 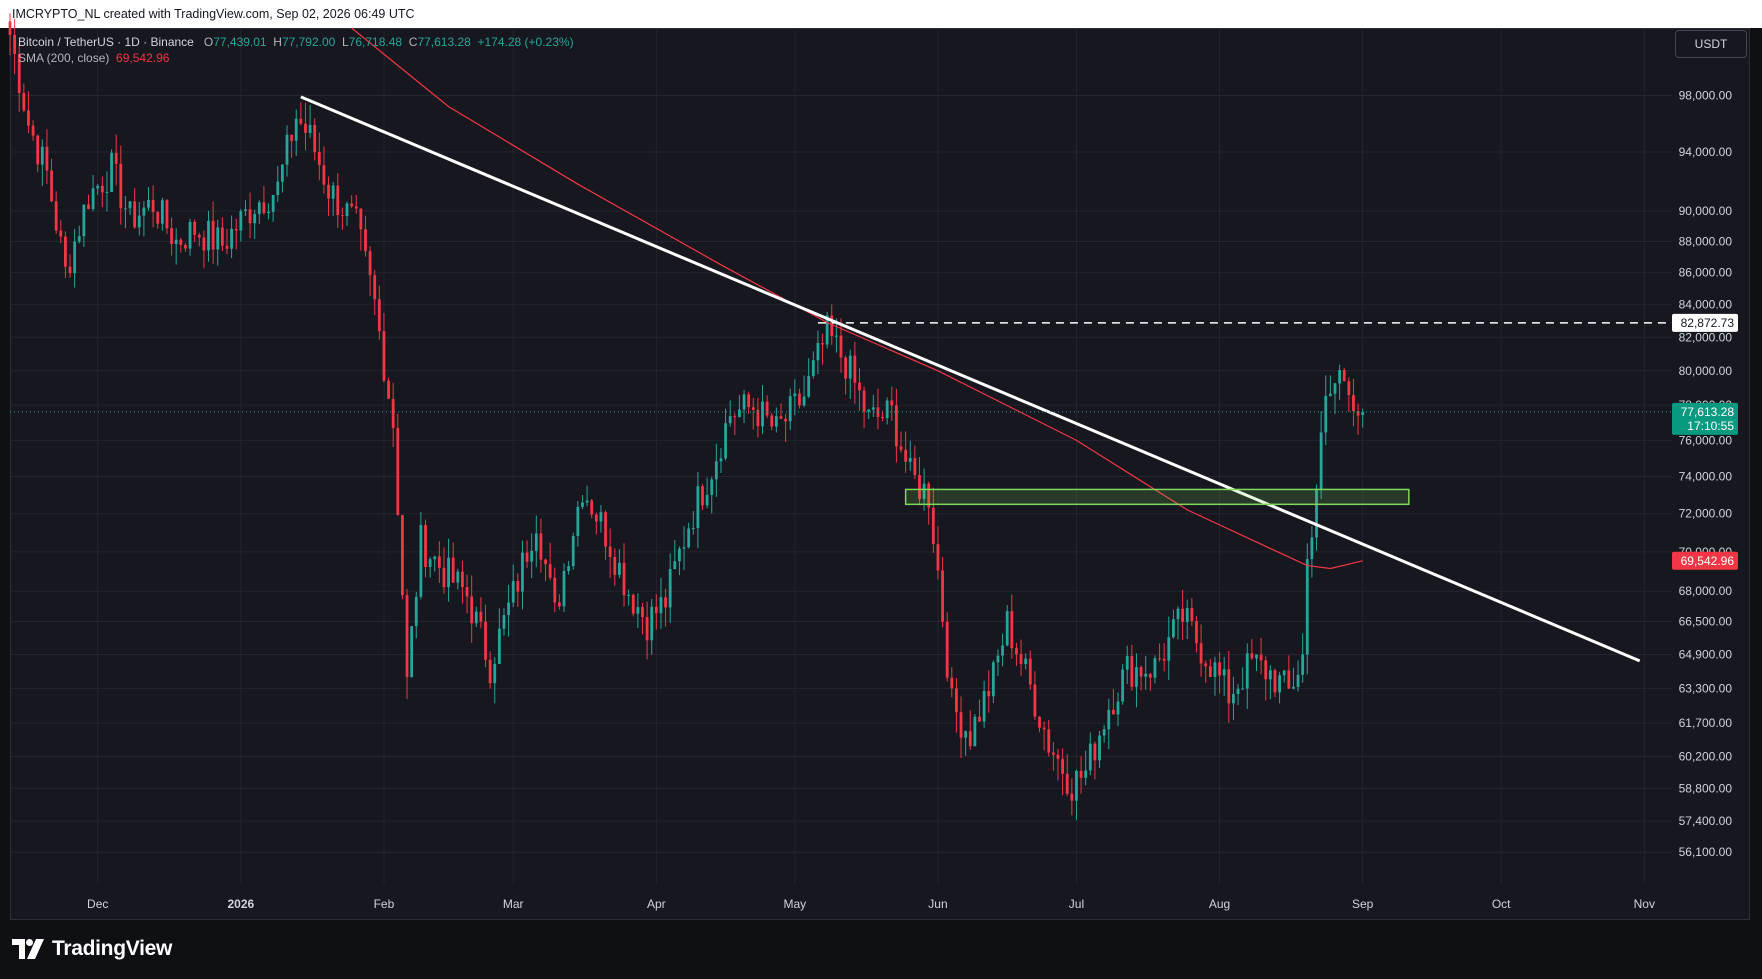 I want to click on currency-button: USDT, so click(x=1711, y=44).